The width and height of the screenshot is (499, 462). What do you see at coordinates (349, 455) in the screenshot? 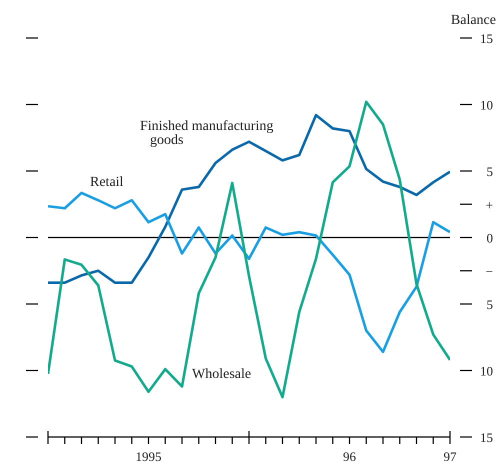
I see `x-tick-label: 96` at bounding box center [349, 455].